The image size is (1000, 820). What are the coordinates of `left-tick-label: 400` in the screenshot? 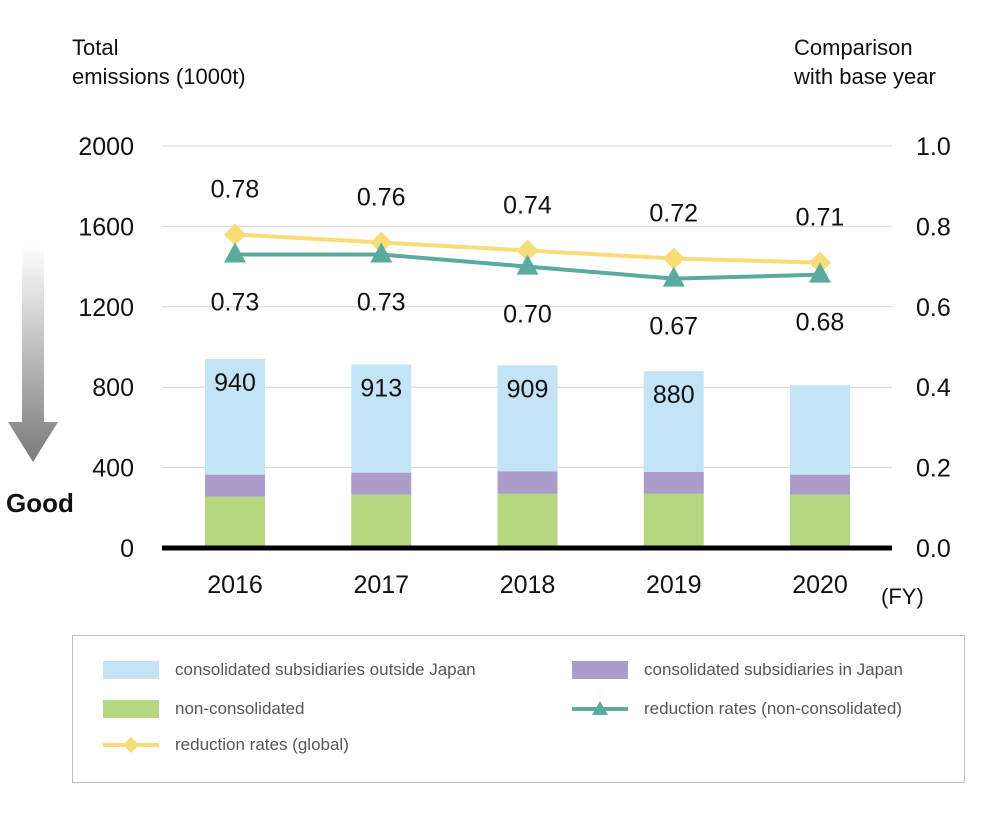 It's located at (113, 469).